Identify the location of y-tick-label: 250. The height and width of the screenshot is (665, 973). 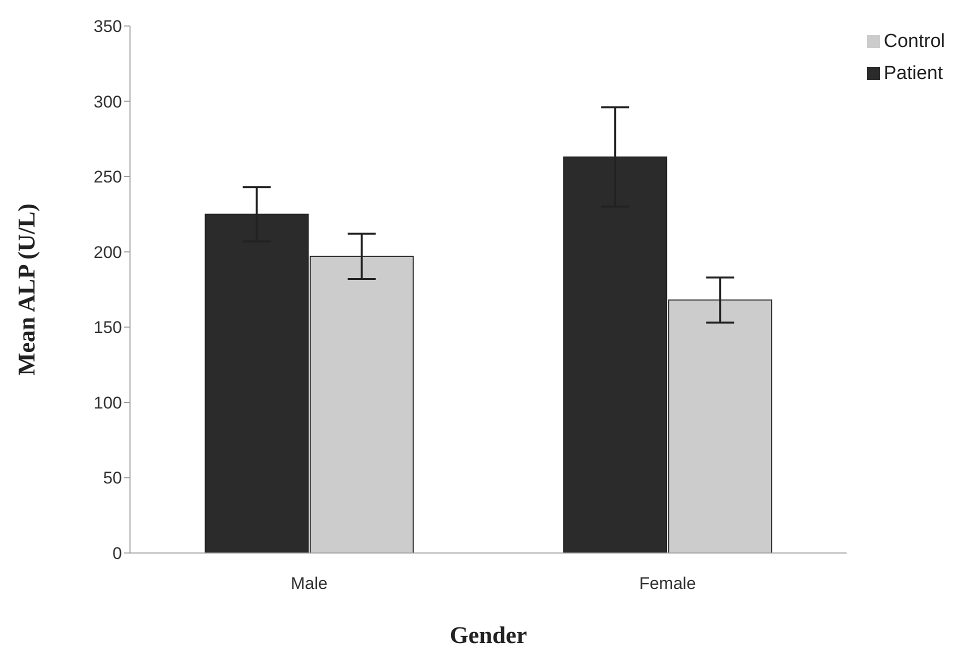
(108, 177).